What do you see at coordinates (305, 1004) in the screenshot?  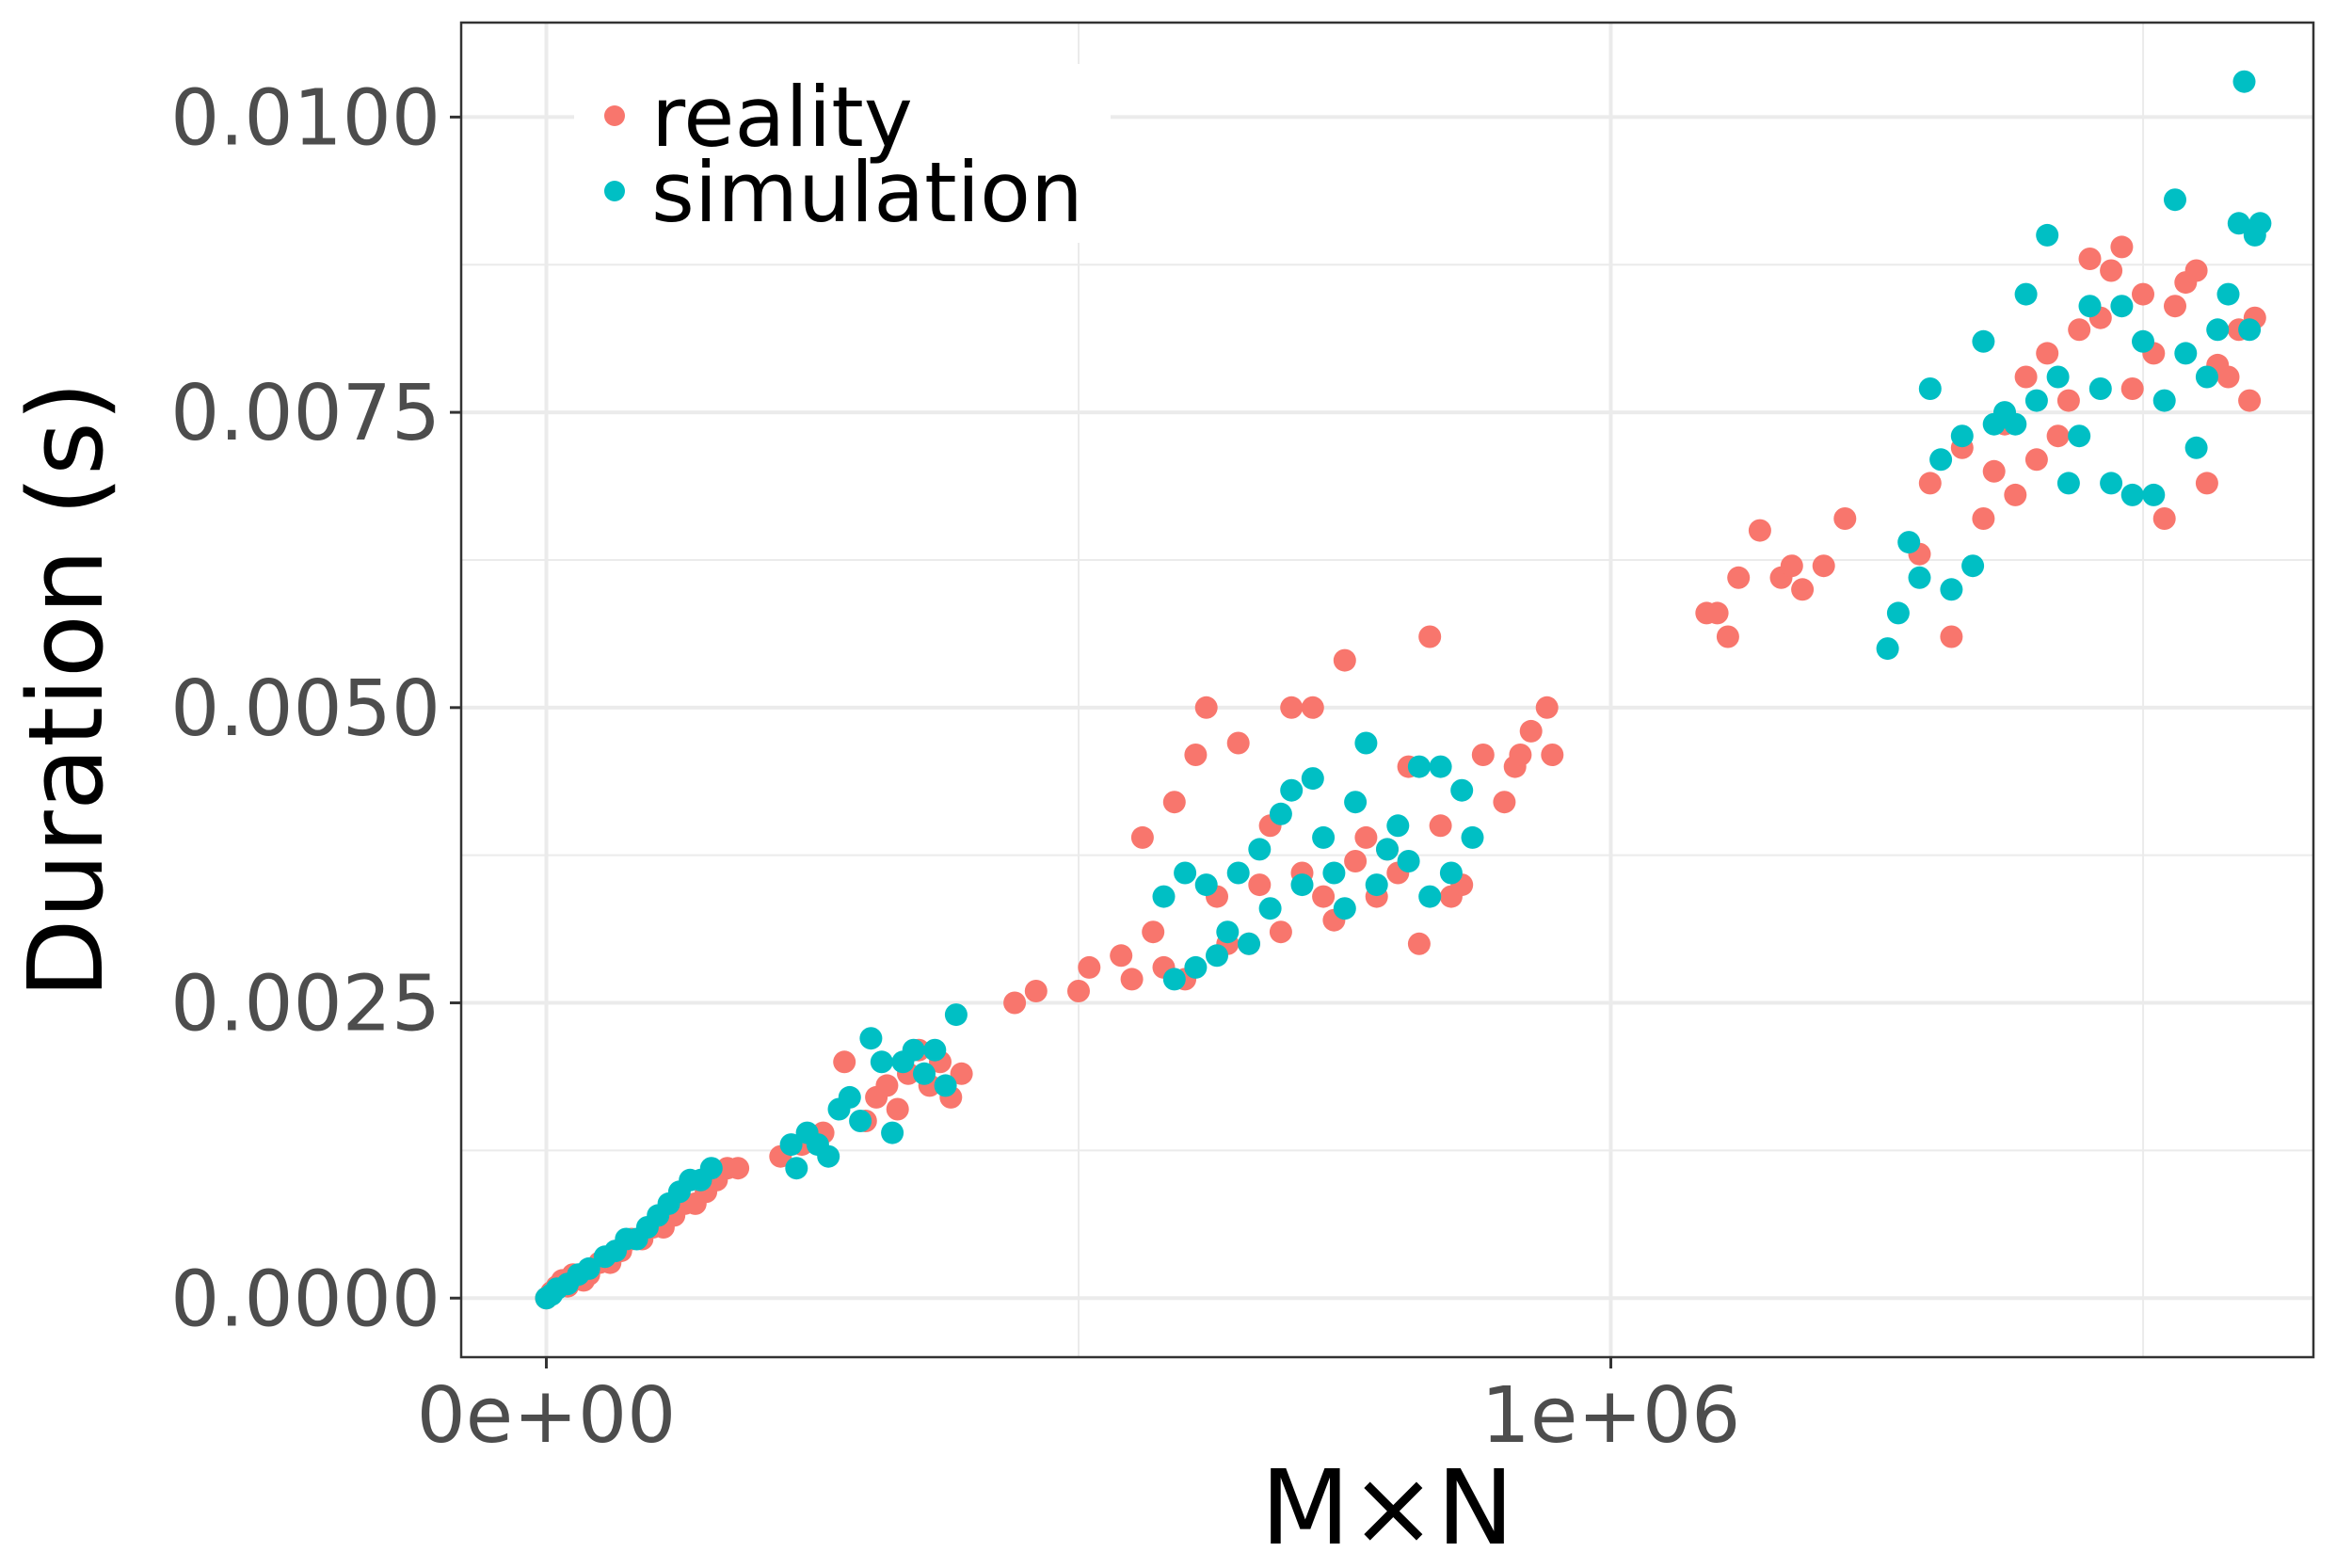 I see `y-tick-label-1: 0.0025` at bounding box center [305, 1004].